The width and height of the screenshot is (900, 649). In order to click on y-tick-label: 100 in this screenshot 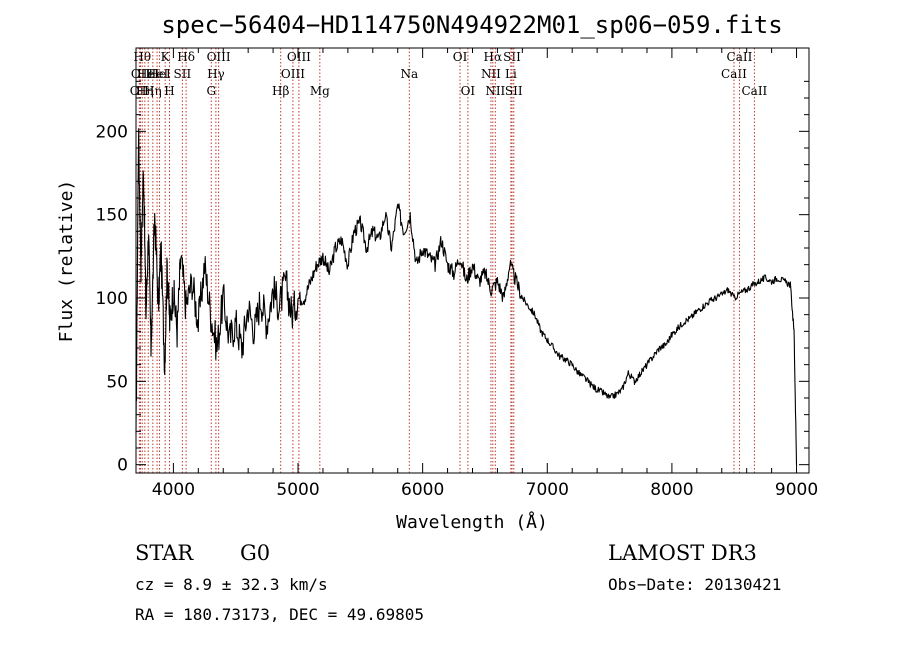, I will do `click(112, 299)`.